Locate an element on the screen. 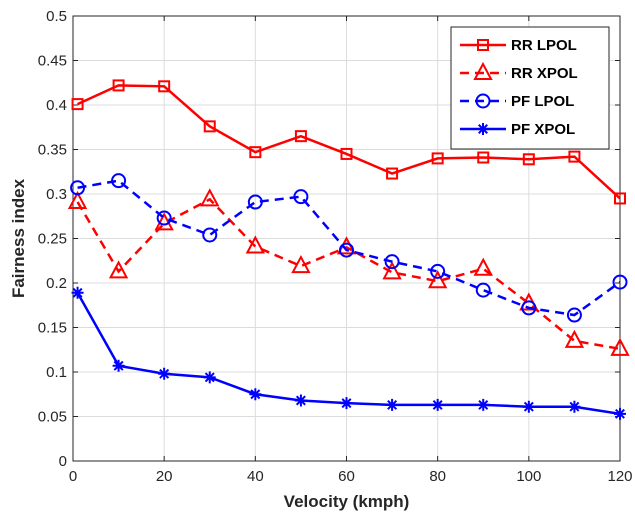 The width and height of the screenshot is (635, 520). legend-pf-lpol-marker is located at coordinates (483, 101).